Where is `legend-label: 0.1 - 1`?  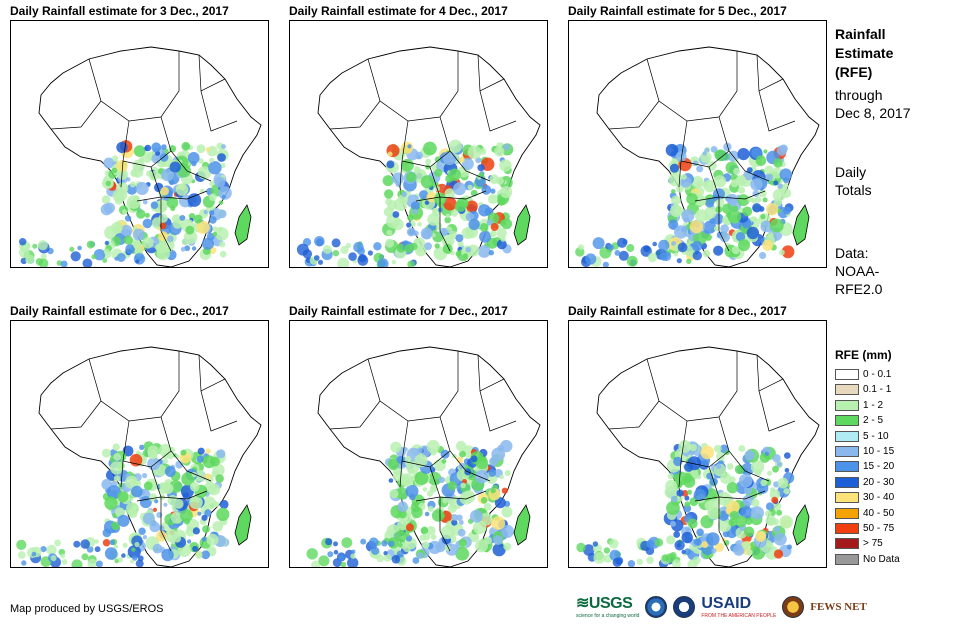
legend-label: 0.1 - 1 is located at coordinates (877, 390).